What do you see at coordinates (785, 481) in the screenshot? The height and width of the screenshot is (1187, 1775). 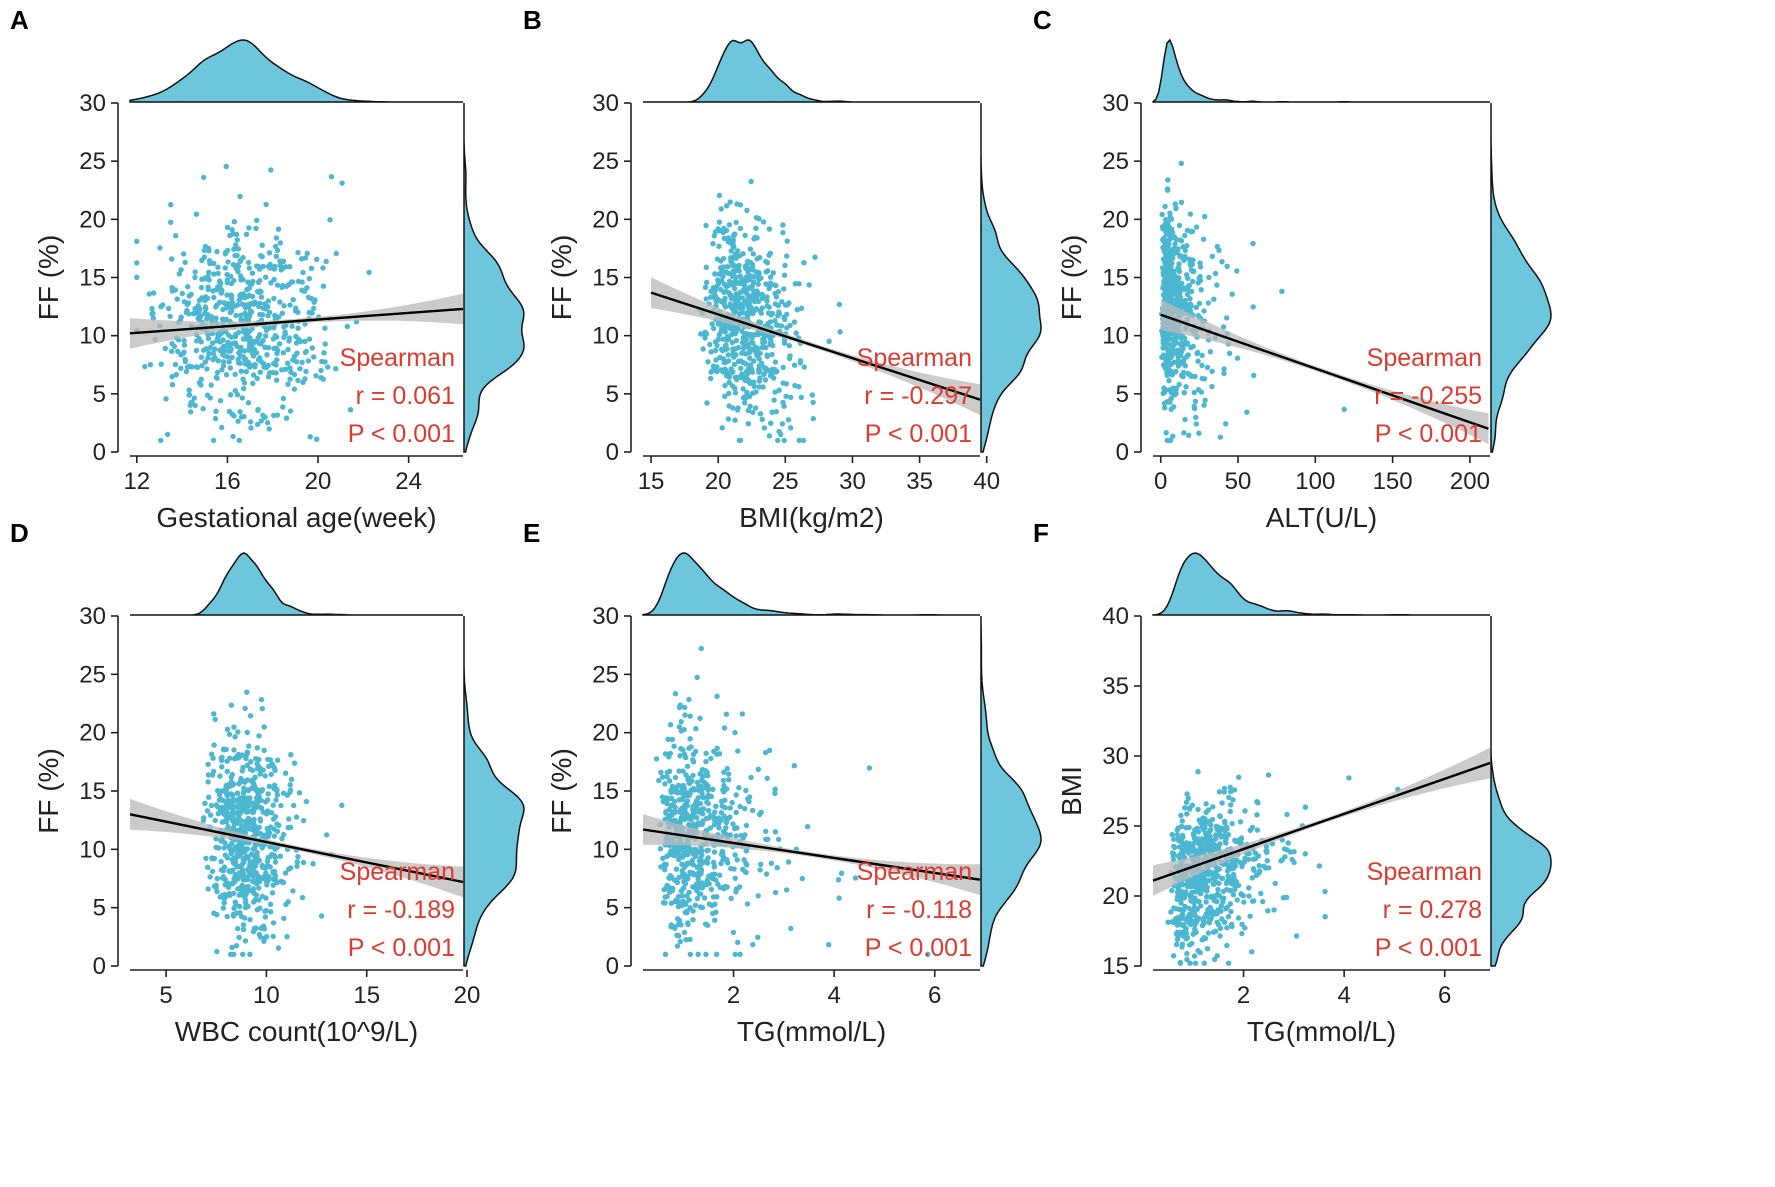 I see `x-tick-label: 25` at bounding box center [785, 481].